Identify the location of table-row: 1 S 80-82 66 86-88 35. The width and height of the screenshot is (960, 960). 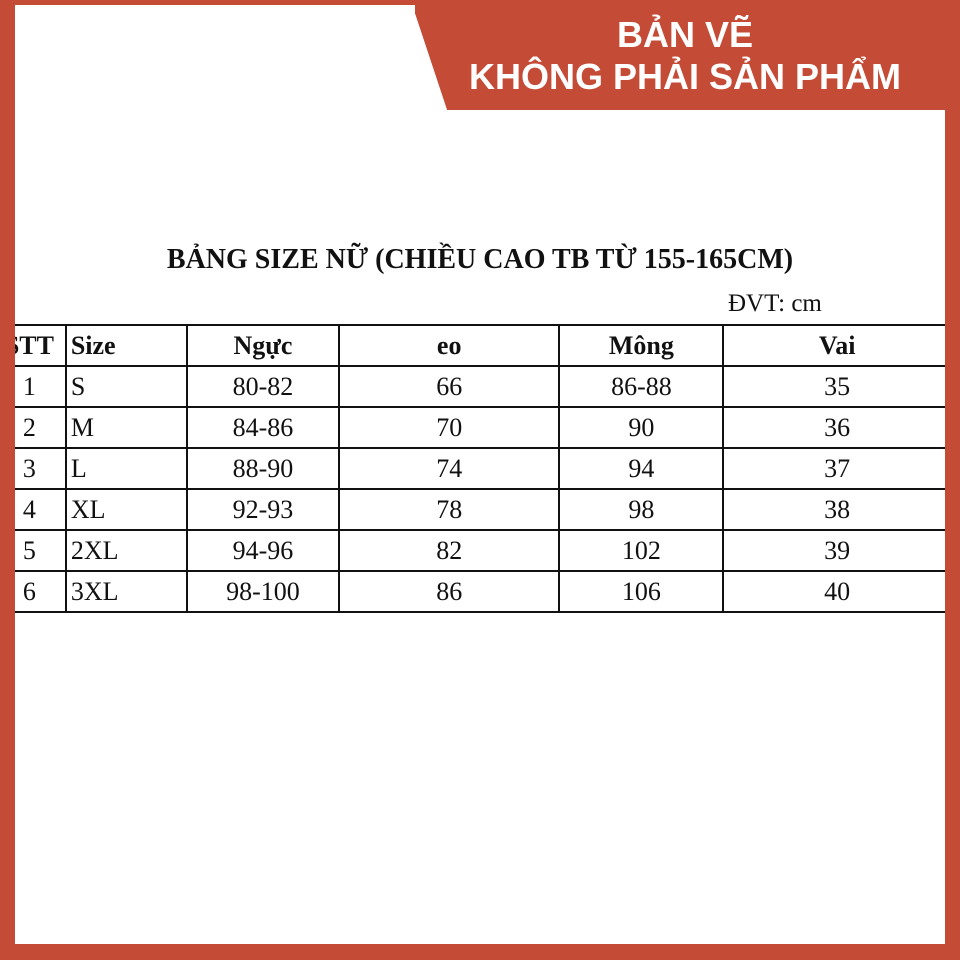
(476, 386).